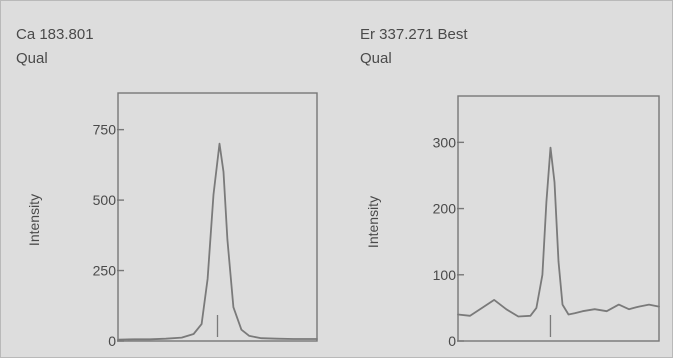 This screenshot has width=673, height=358. Describe the element at coordinates (445, 209) in the screenshot. I see `y-tick-label: 200` at that location.